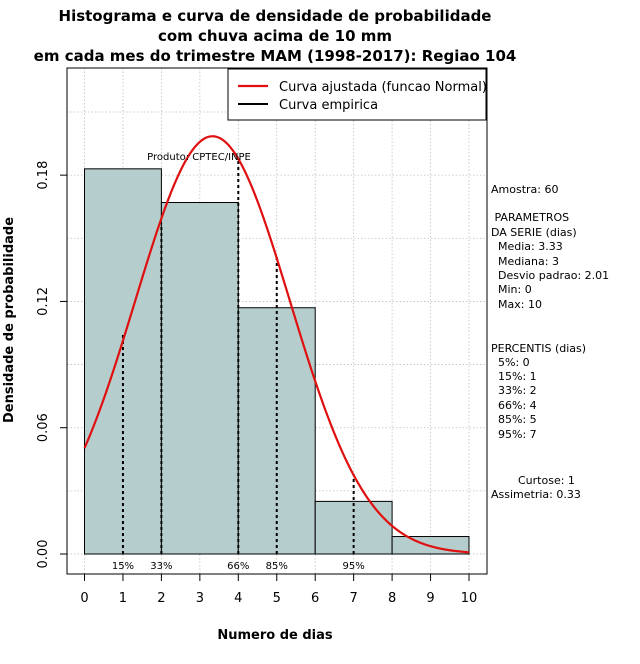 This screenshot has height=664, width=640. What do you see at coordinates (43, 175) in the screenshot?
I see `y-tick-label-3: 0.18` at bounding box center [43, 175].